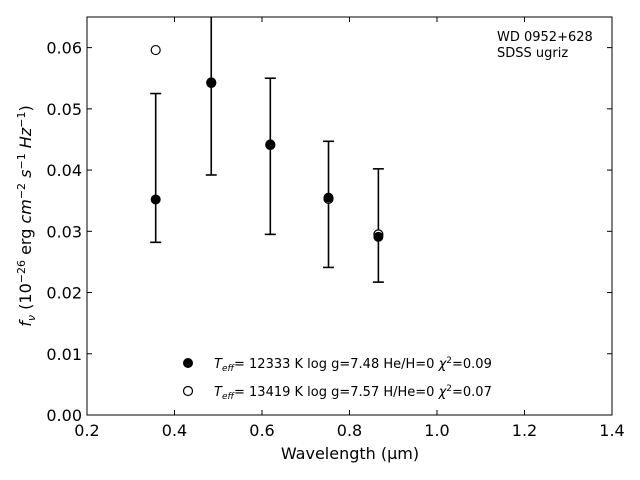 The width and height of the screenshot is (640, 480). What do you see at coordinates (524, 430) in the screenshot?
I see `x-tick-label: 1.2` at bounding box center [524, 430].